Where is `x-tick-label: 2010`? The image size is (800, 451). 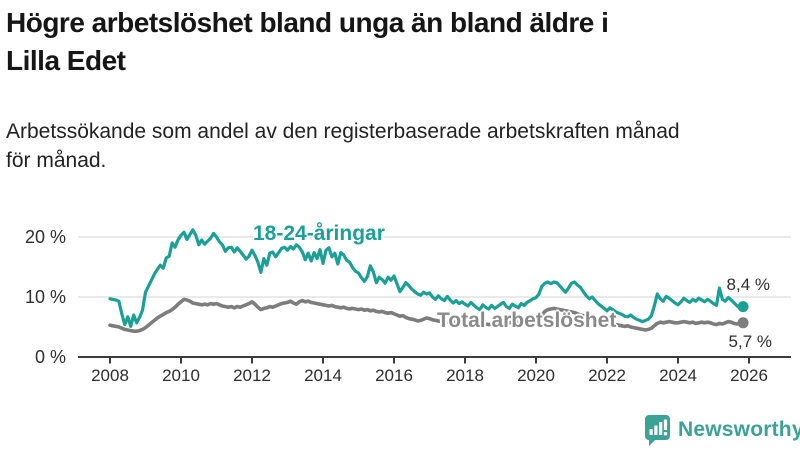 x-tick-label: 2010 is located at coordinates (181, 375).